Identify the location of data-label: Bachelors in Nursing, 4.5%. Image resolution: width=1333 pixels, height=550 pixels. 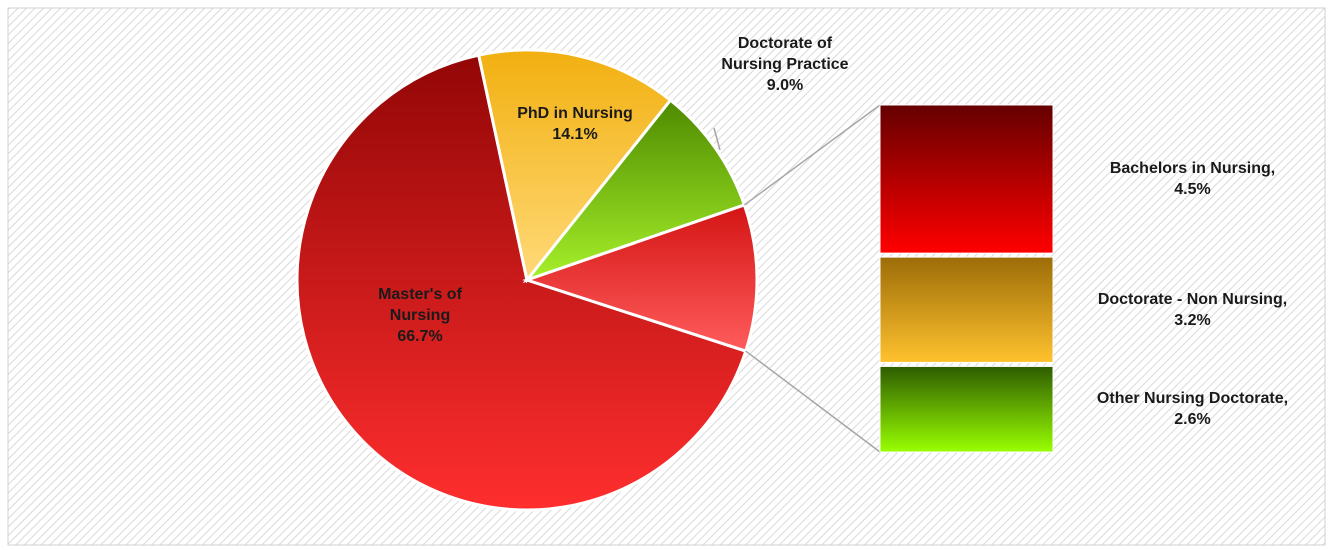
(1192, 179).